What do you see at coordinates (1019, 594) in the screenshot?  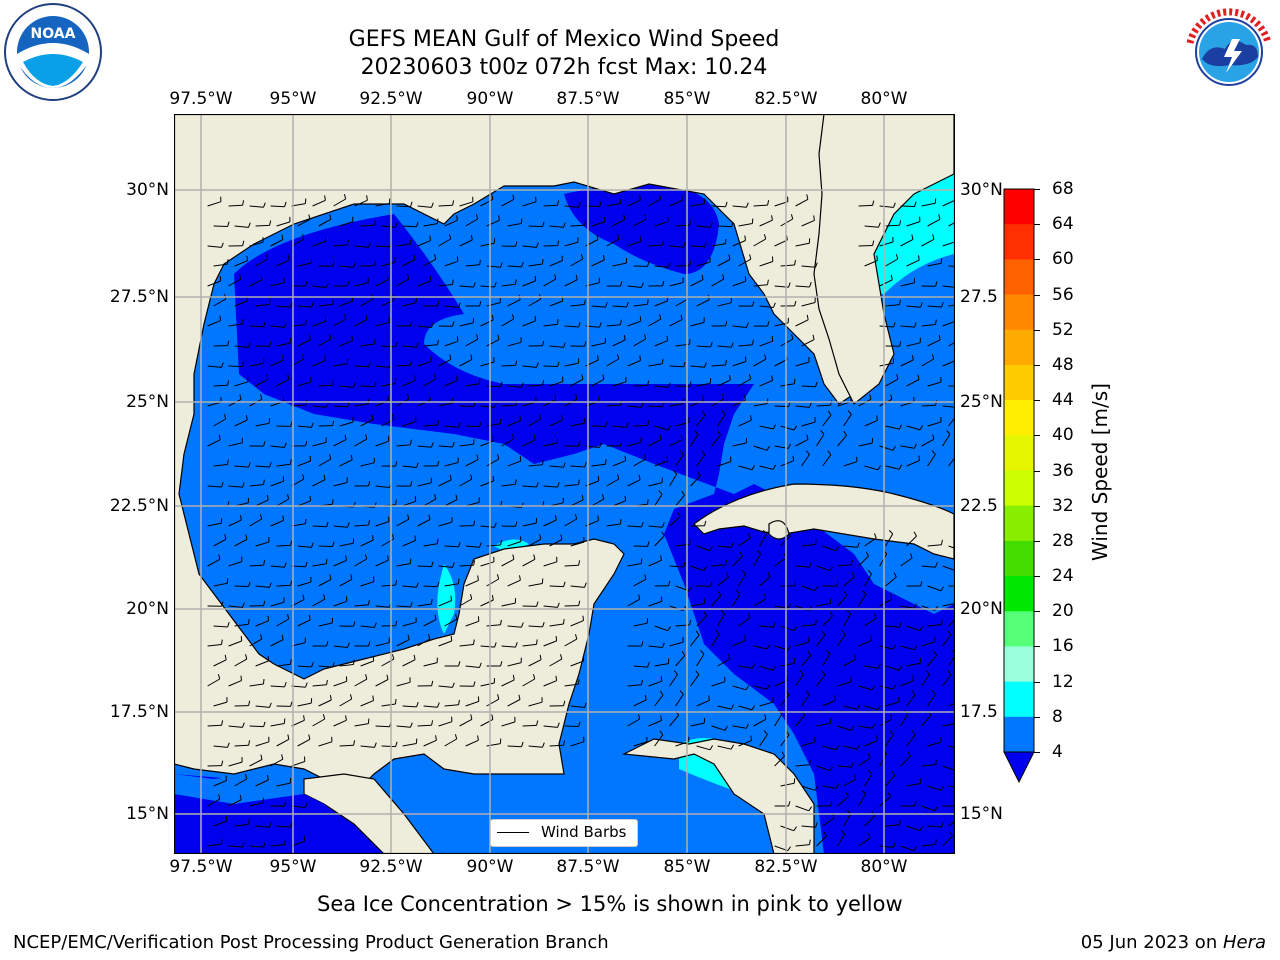 I see `colorbar-segment` at bounding box center [1019, 594].